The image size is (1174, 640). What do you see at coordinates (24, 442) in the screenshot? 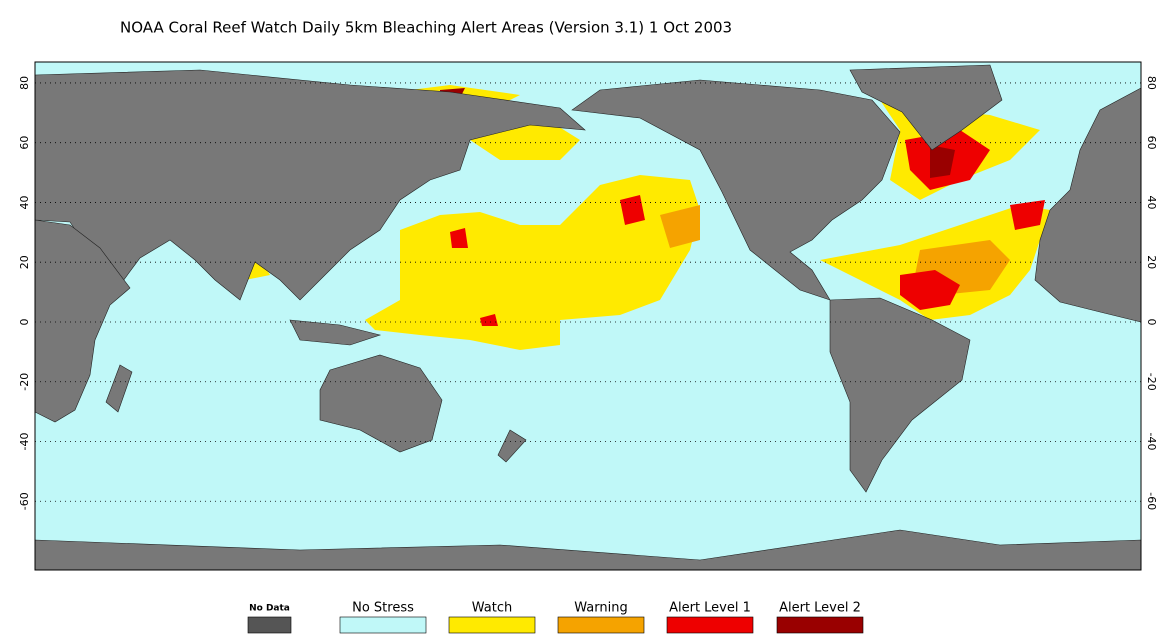
I see `lat-label-left: -40` at bounding box center [24, 442].